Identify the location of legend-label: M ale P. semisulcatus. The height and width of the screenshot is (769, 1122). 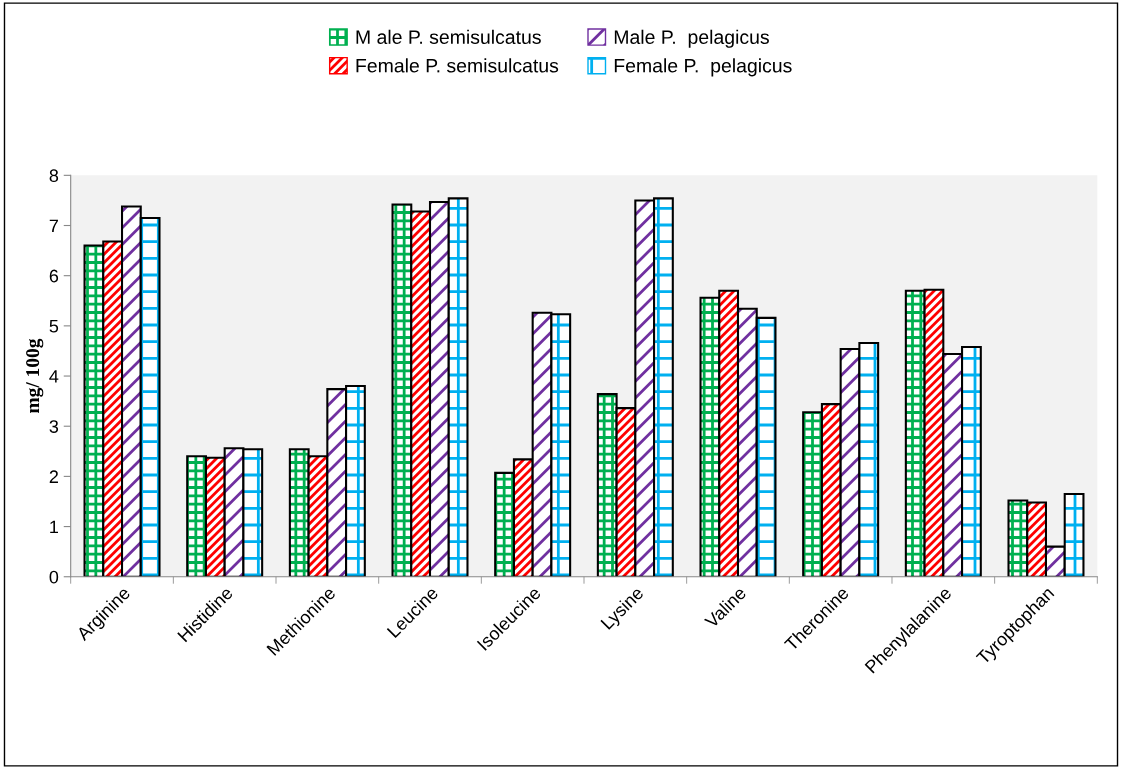
(448, 36).